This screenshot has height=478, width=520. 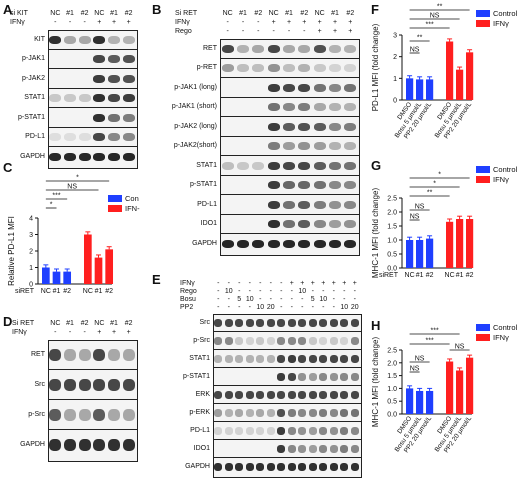 What do you see at coordinates (17, 22) in the screenshot?
I see `condition-label: IFNγ` at bounding box center [17, 22].